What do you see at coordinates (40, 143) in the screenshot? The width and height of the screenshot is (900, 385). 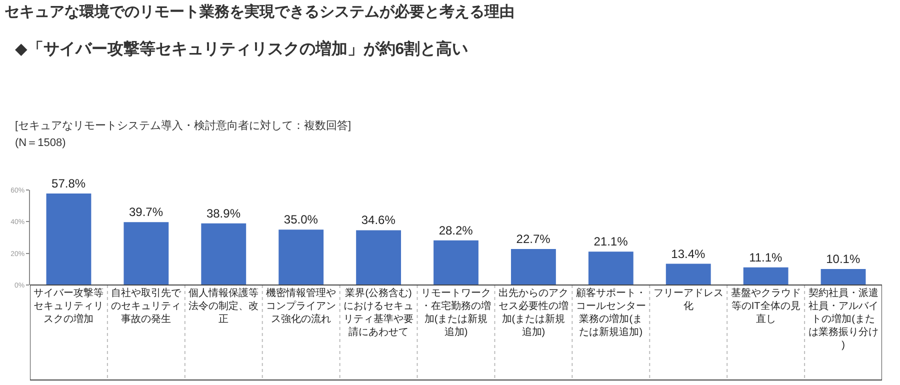 I see `text: (N＝1508)` at bounding box center [40, 143].